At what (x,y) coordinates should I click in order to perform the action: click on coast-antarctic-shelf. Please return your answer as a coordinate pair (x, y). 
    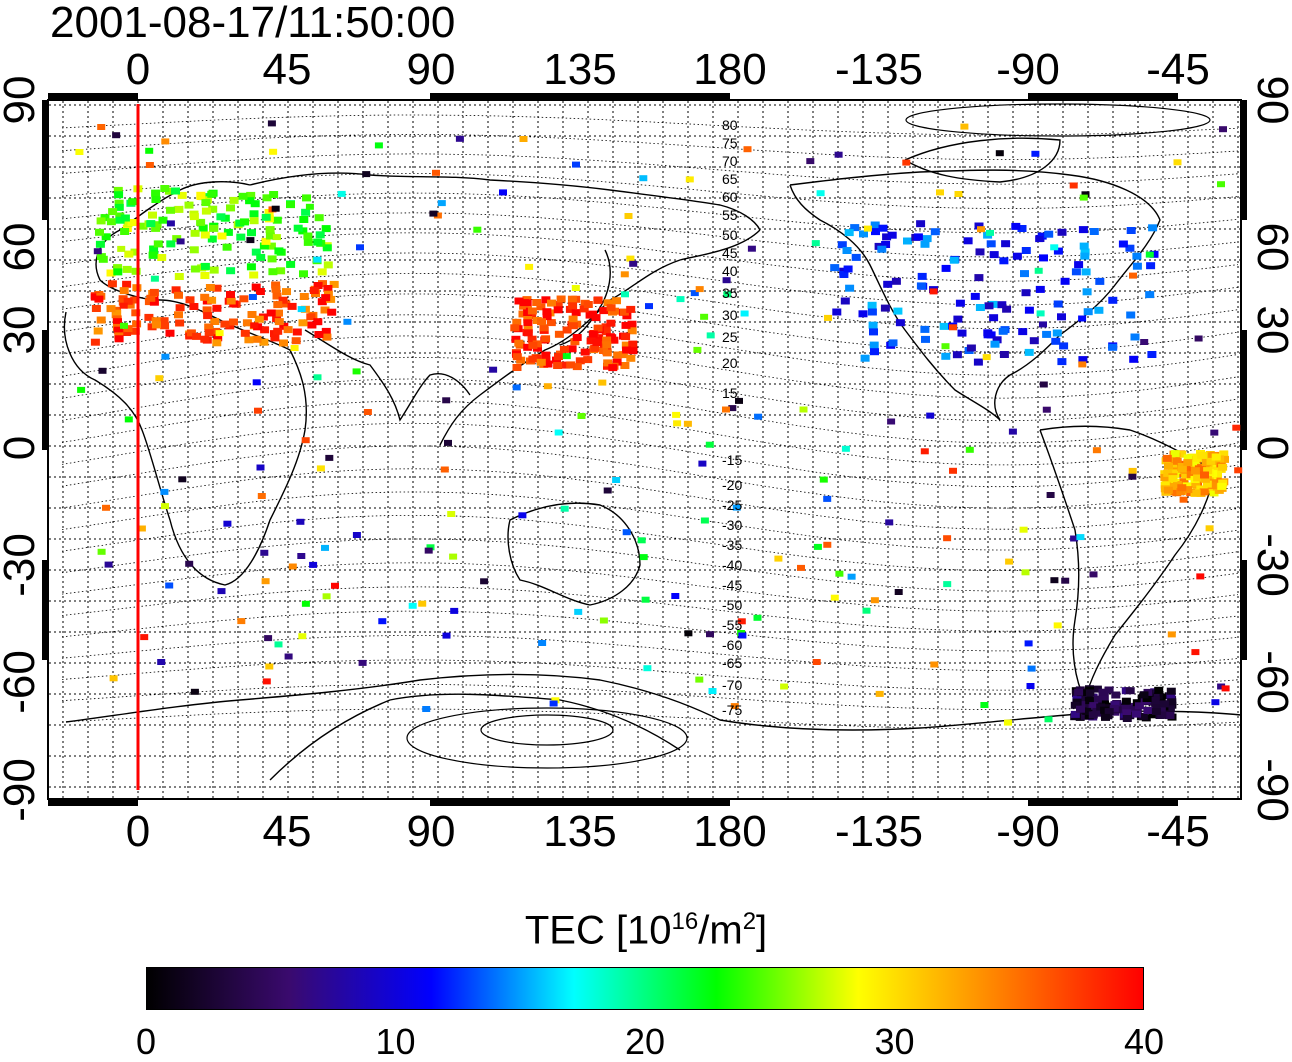
    Looking at the image, I should click on (475, 737).